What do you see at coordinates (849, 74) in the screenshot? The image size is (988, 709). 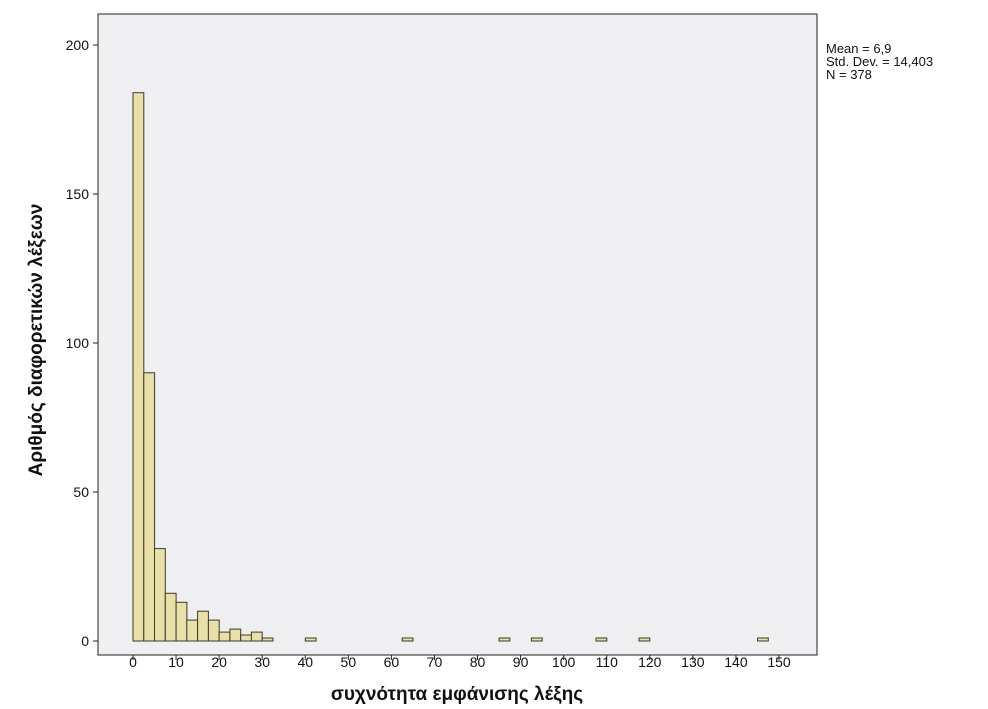 I see `n-label: N = 378` at bounding box center [849, 74].